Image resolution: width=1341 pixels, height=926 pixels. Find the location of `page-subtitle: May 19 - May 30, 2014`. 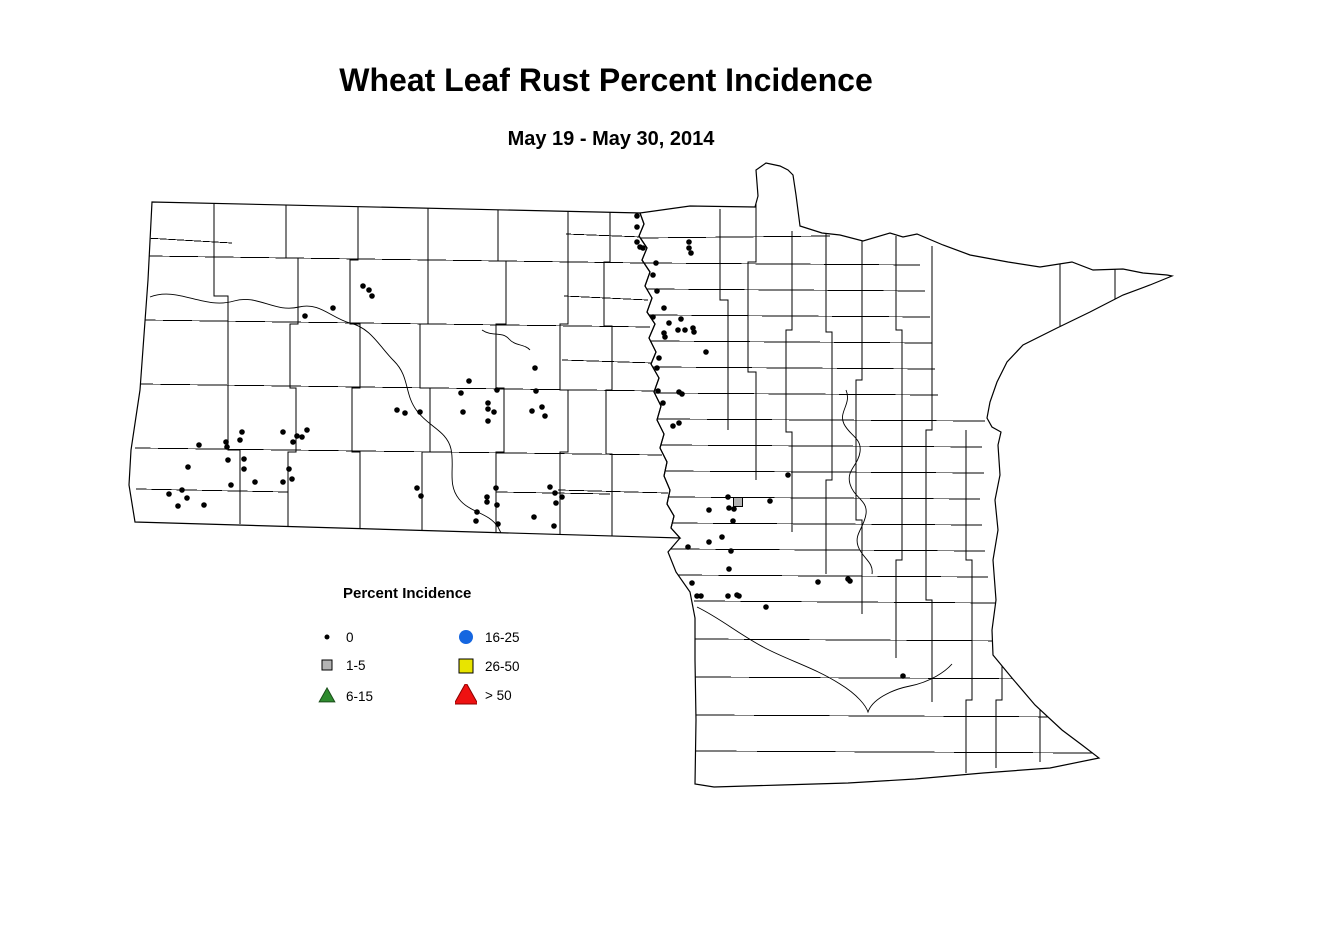

page-subtitle: May 19 - May 30, 2014 is located at coordinates (611, 139).